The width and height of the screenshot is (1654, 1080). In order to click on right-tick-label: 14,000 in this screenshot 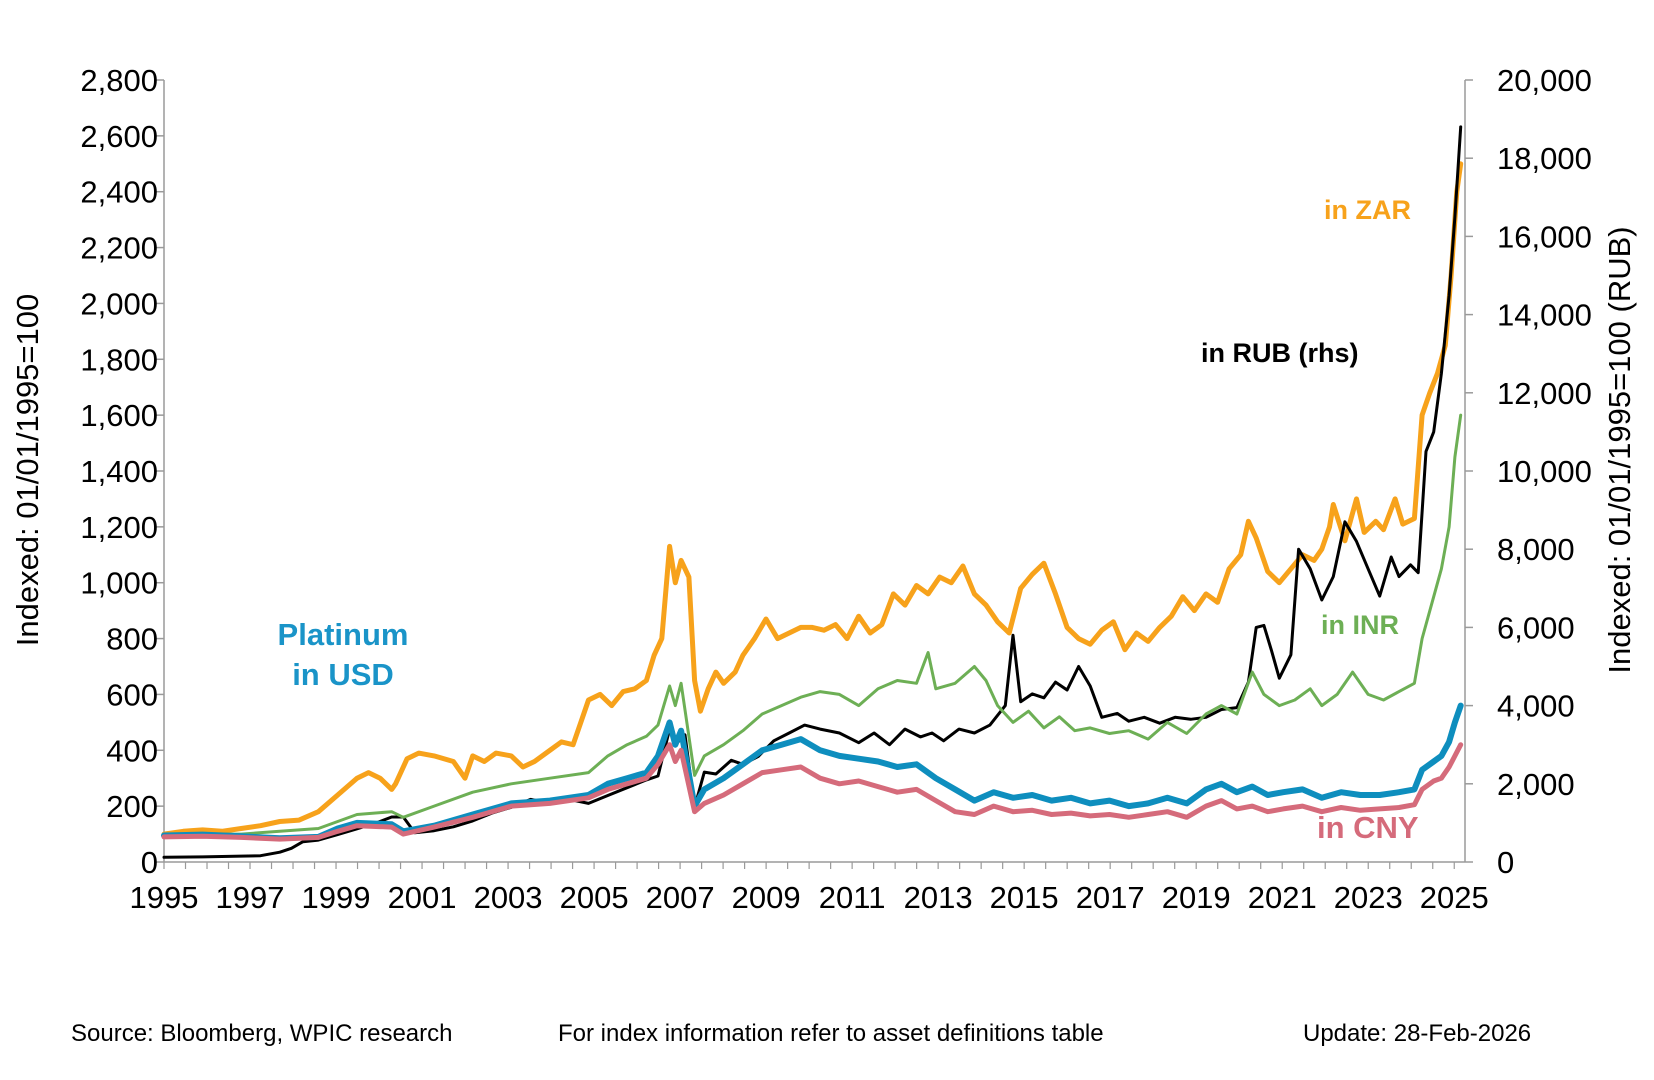, I will do `click(1544, 315)`.